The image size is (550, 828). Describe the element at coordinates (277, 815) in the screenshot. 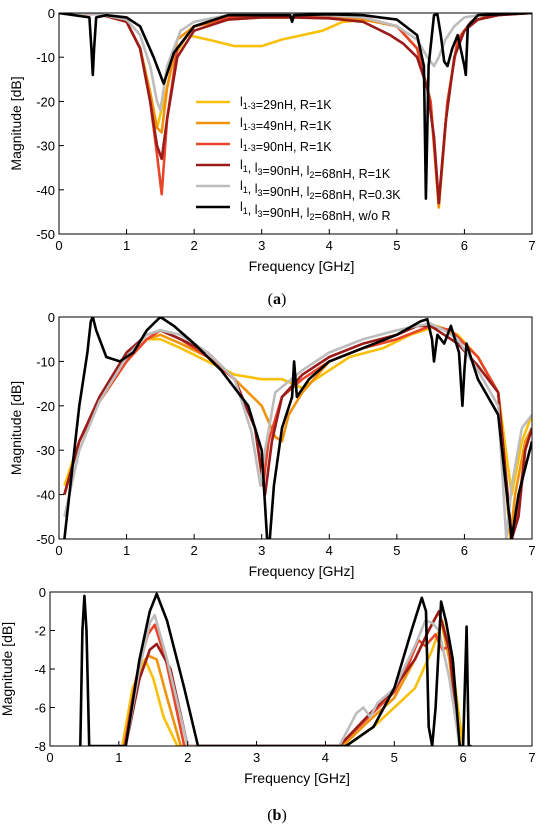

I see `caption-b: (b)` at that location.